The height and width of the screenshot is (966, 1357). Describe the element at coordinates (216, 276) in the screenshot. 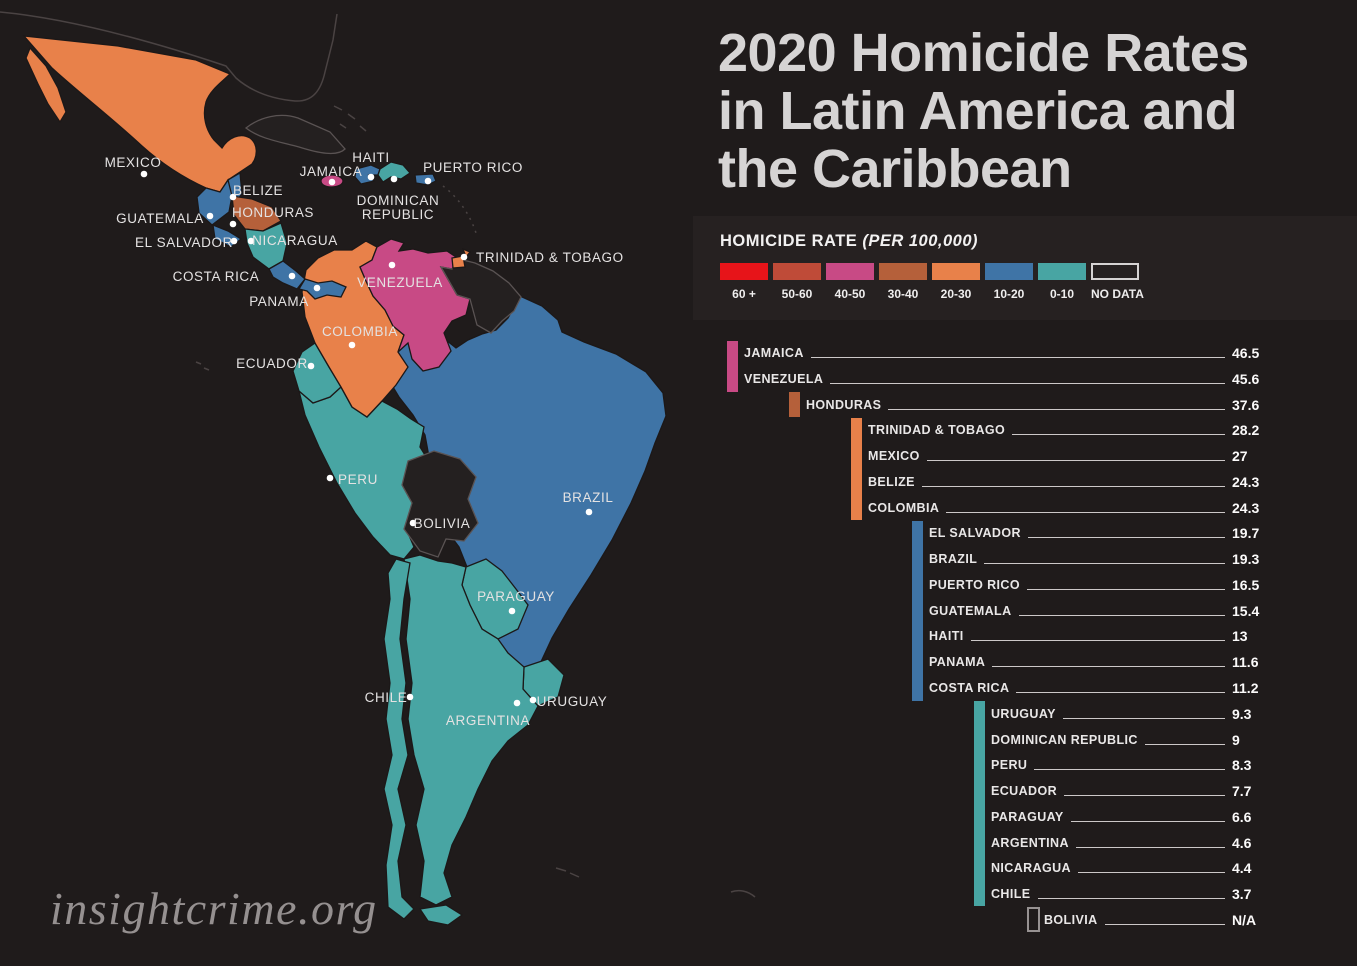

I see `map-label-costa-rica: COSTA RICA` at that location.